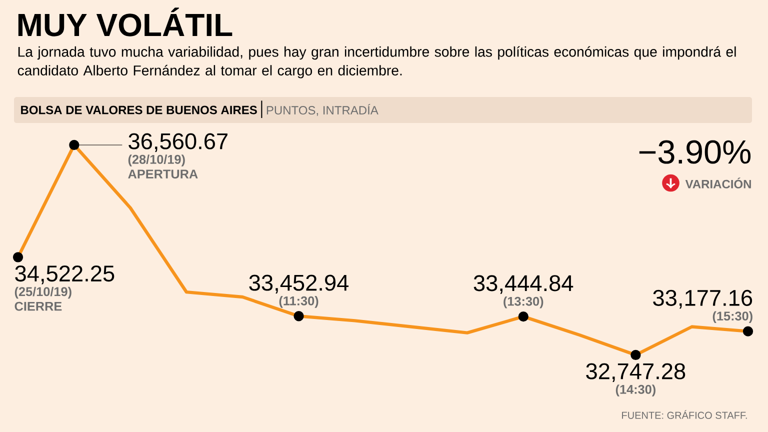 This screenshot has height=432, width=768. What do you see at coordinates (43, 292) in the screenshot?
I see `annotation: (25/10/19)` at bounding box center [43, 292].